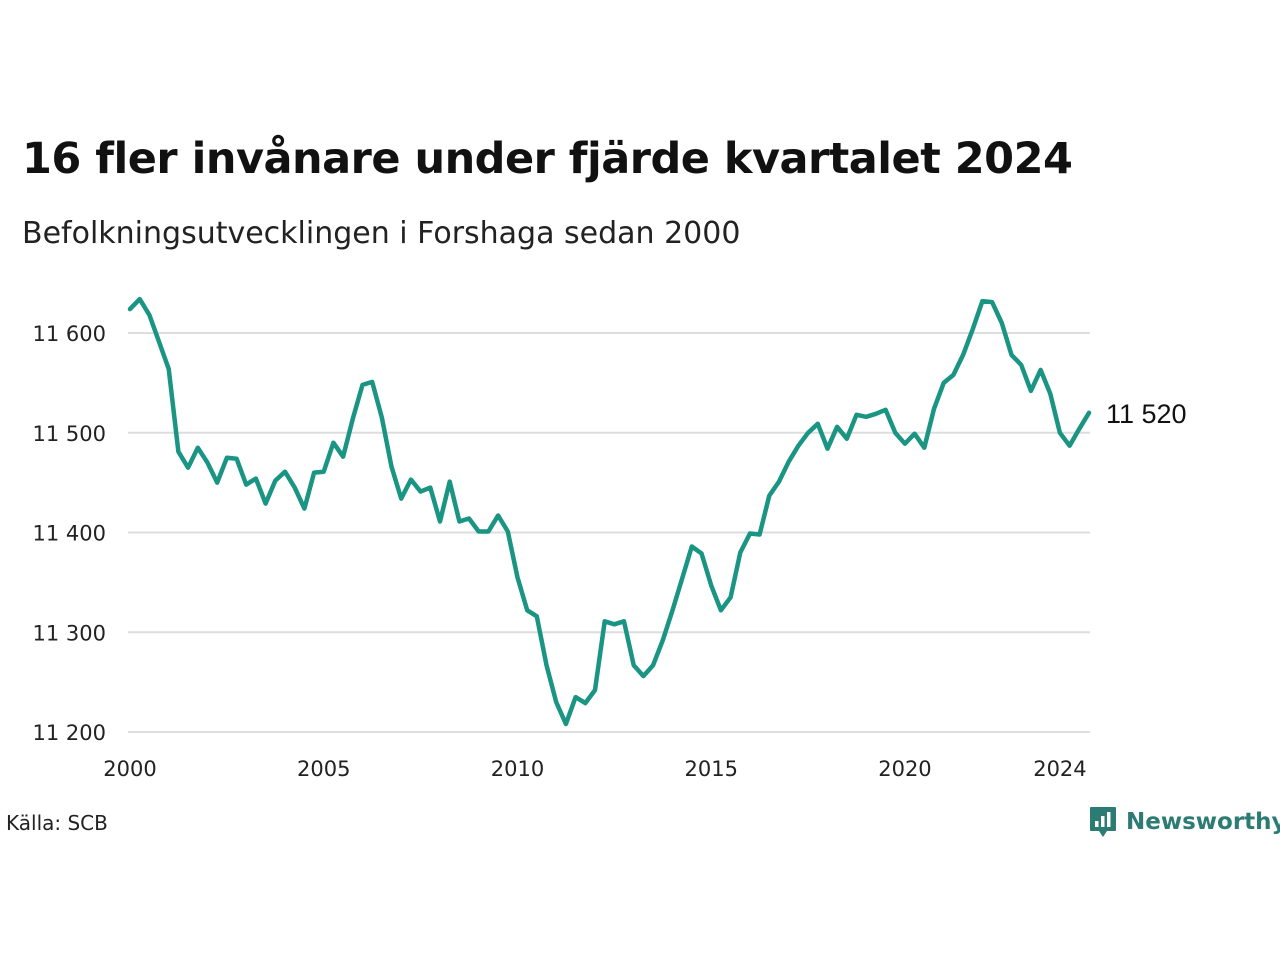  What do you see at coordinates (69, 733) in the screenshot?
I see `y-tick-label: 11 200` at bounding box center [69, 733].